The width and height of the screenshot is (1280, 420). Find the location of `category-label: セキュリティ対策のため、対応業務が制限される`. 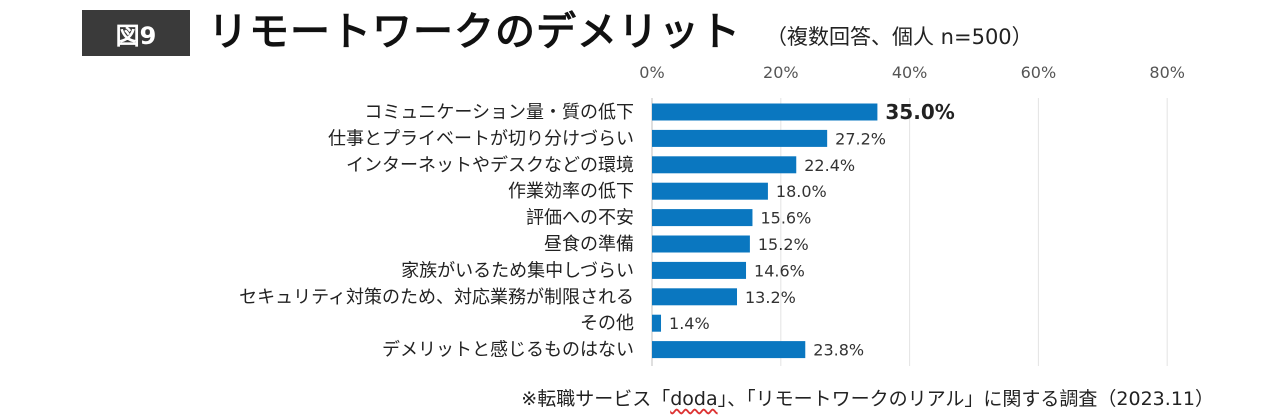

category-label: セキュリティ対策のため、対応業務が制限される is located at coordinates (436, 297).